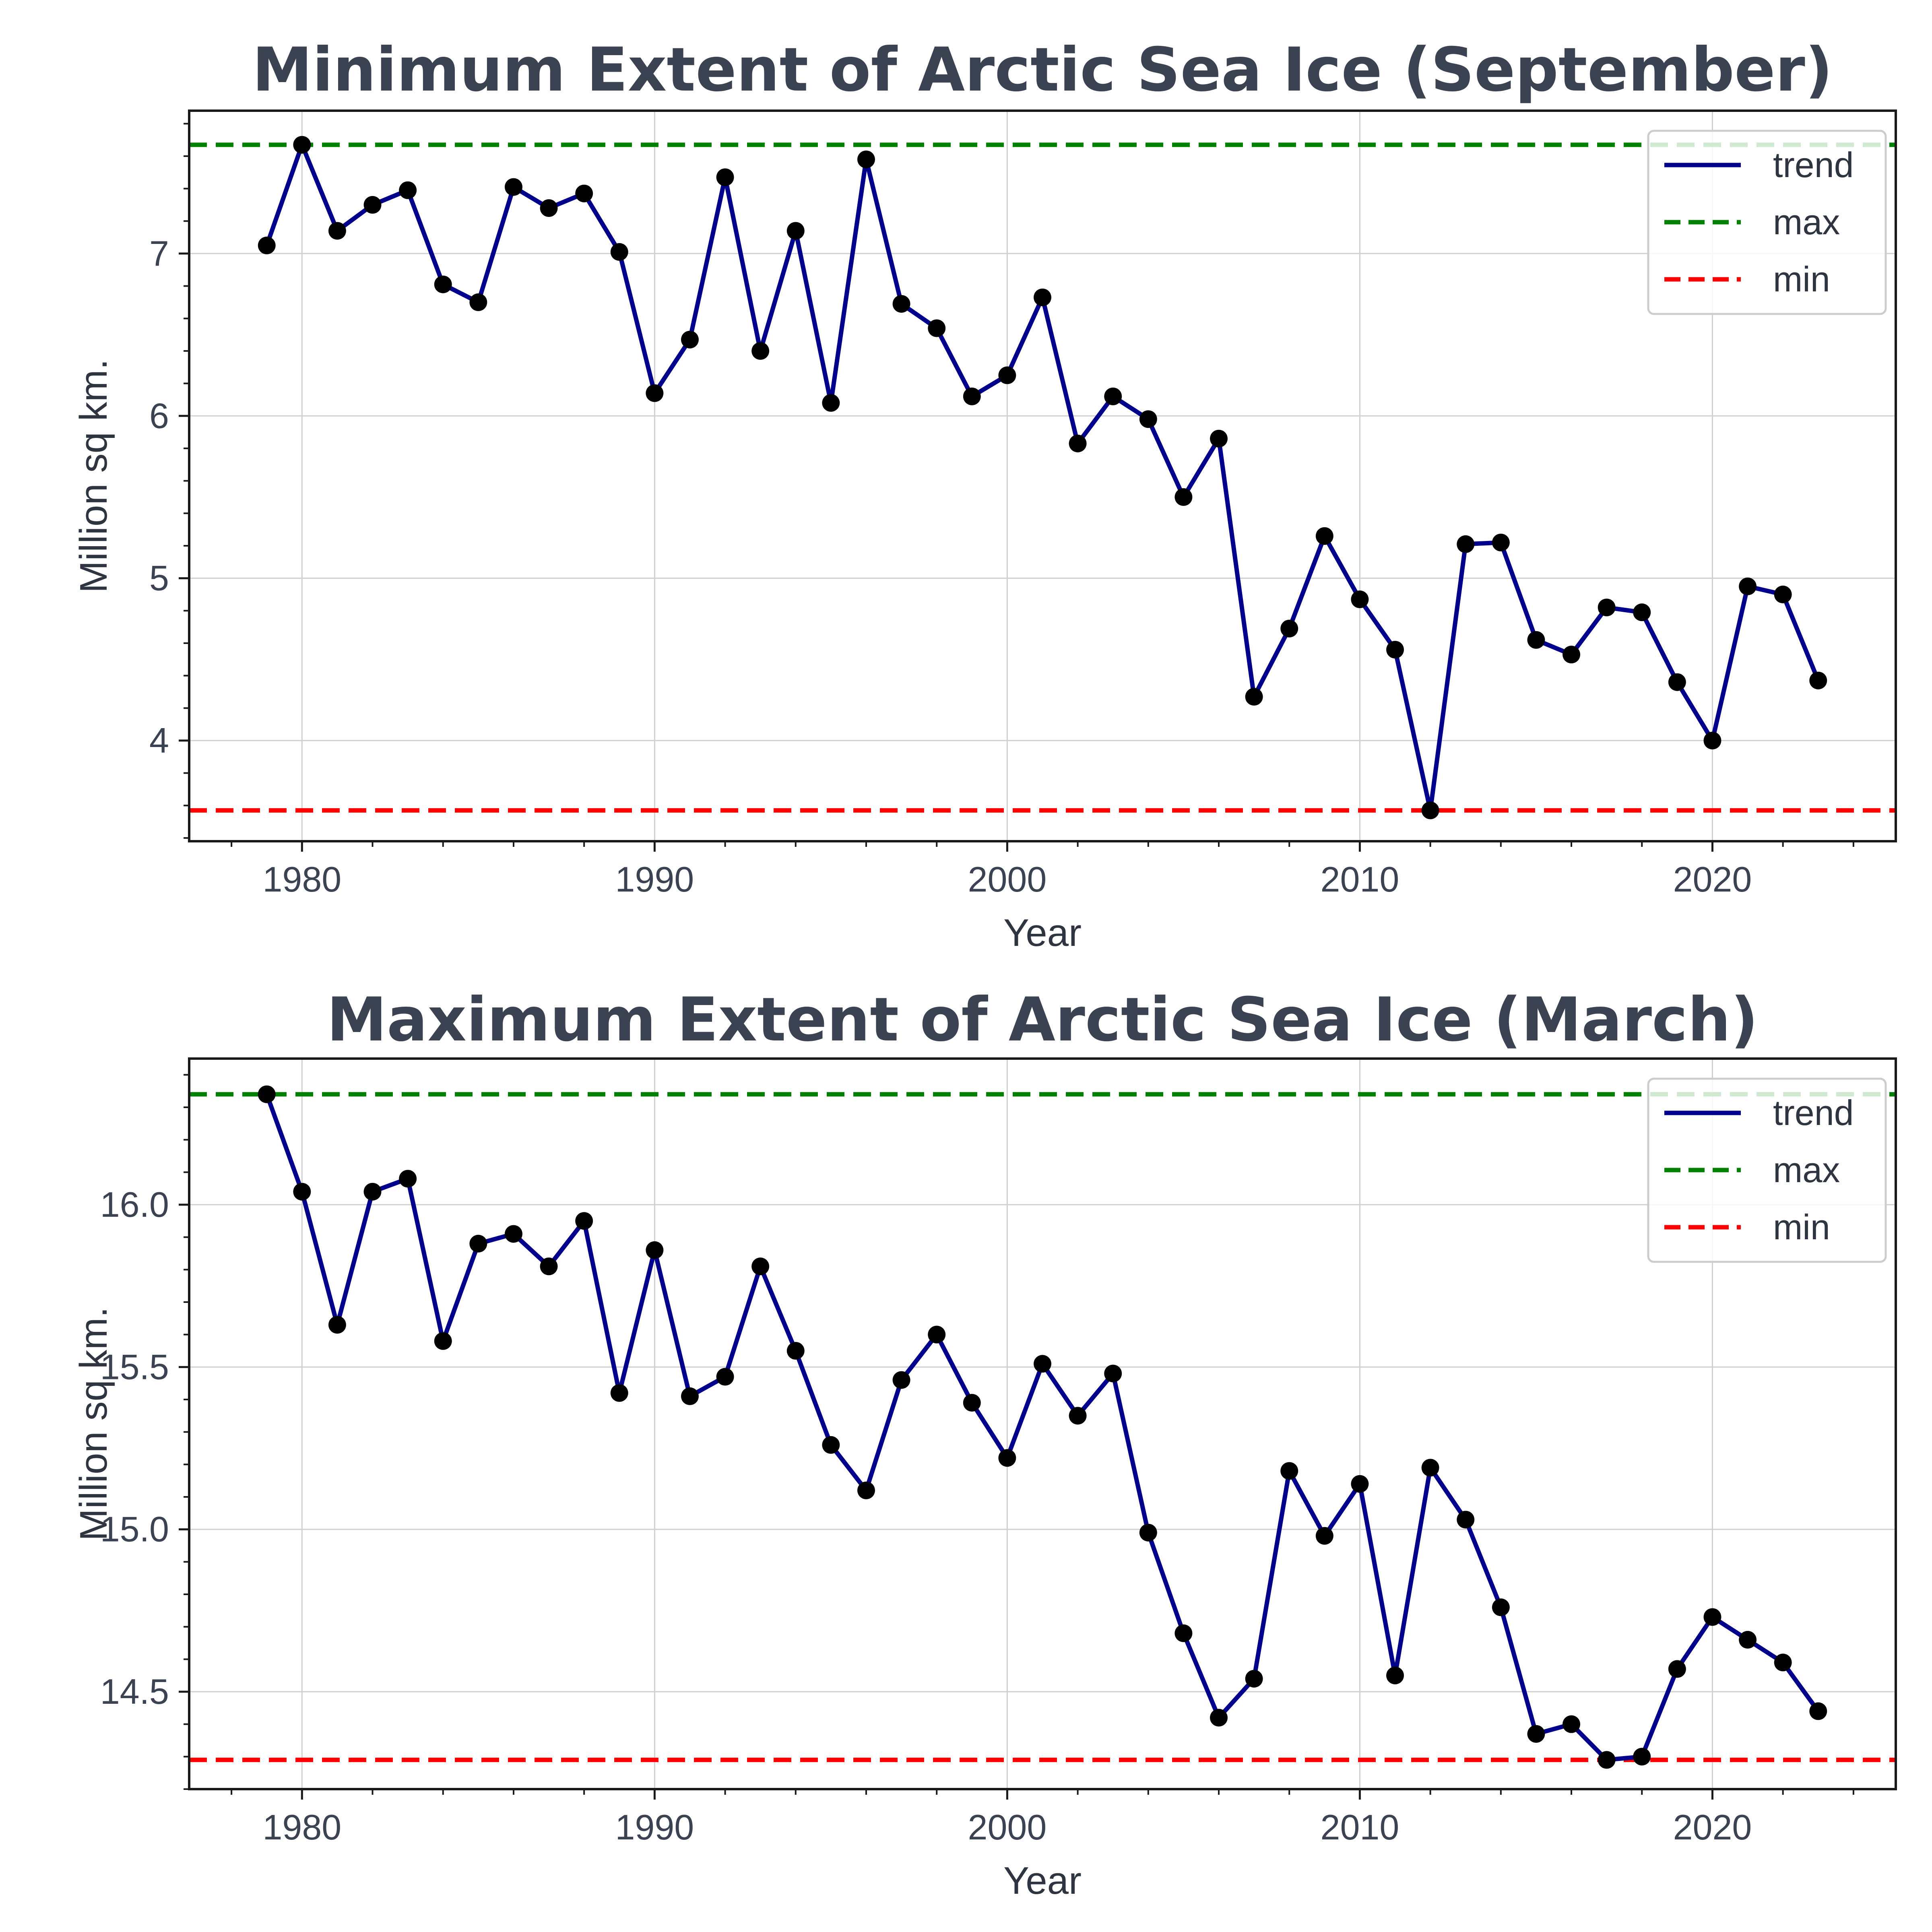 This screenshot has width=1932, height=1932. What do you see at coordinates (1806, 1170) in the screenshot?
I see `legend-label-max: max` at bounding box center [1806, 1170].